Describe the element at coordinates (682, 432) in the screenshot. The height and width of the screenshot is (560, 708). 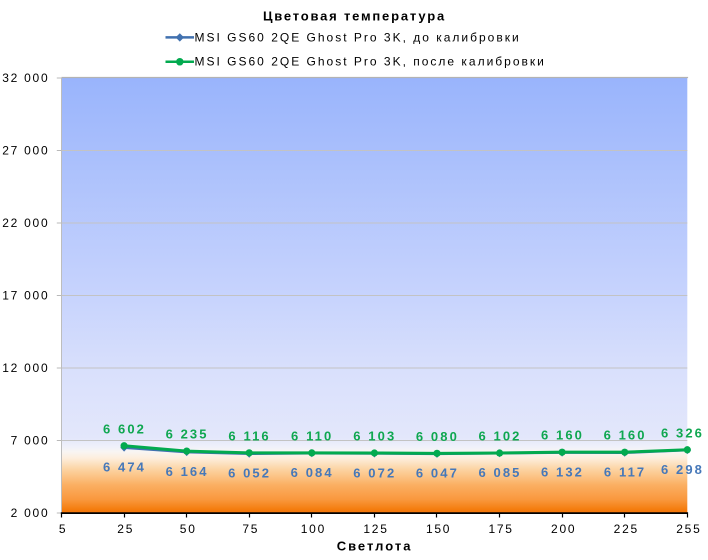
I see `svg-text: 6 326` at that location.